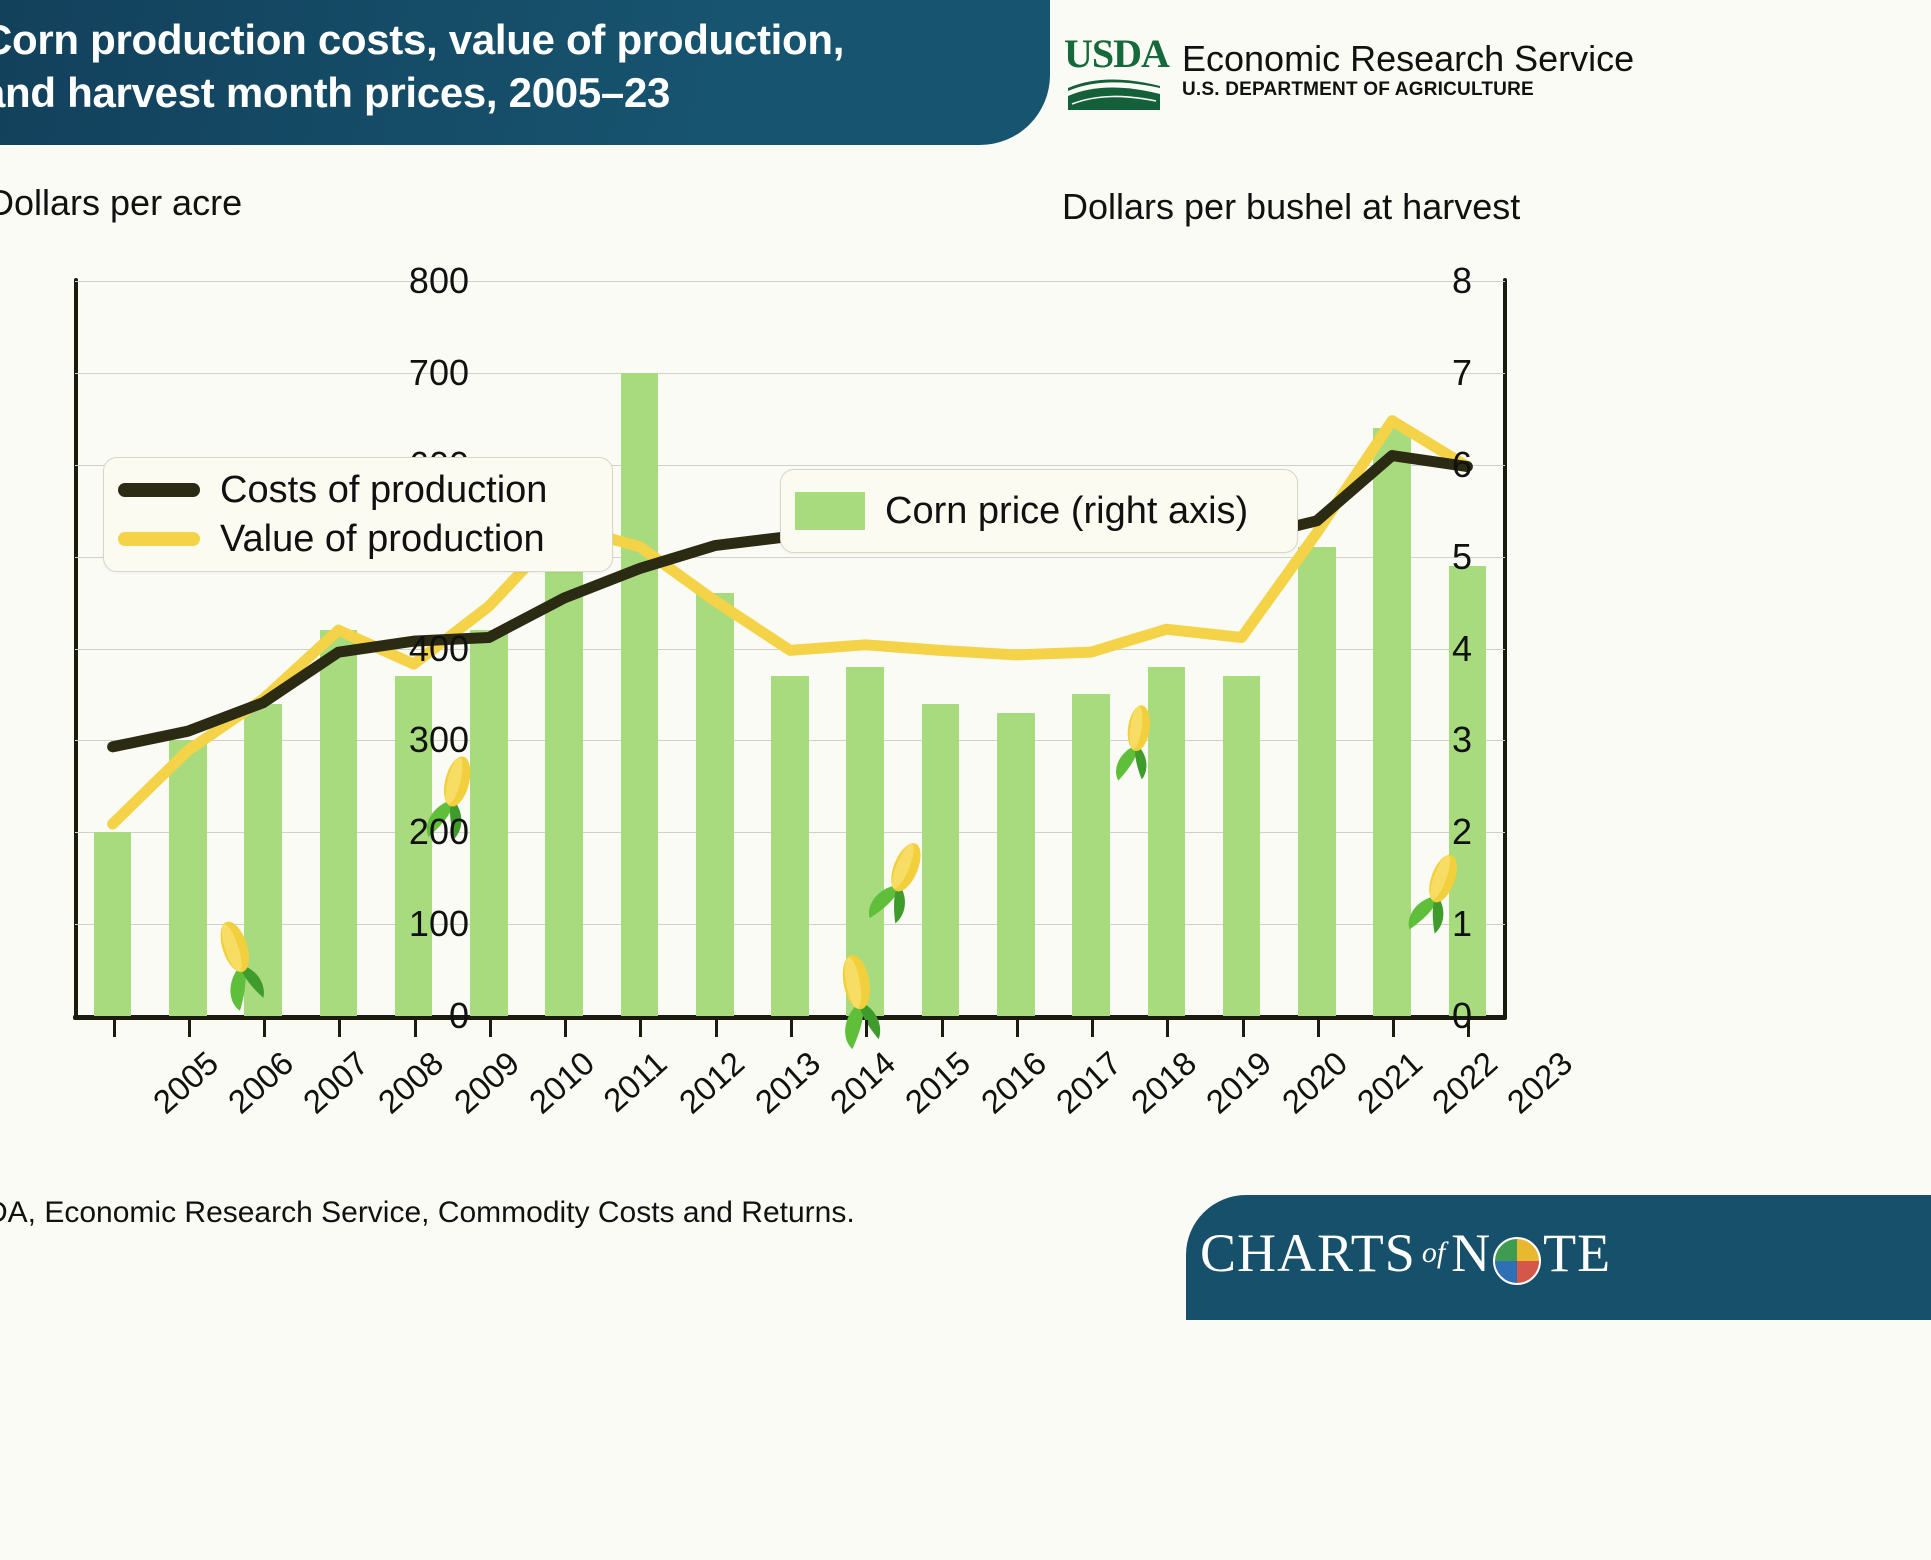 This screenshot has height=1560, width=1931. What do you see at coordinates (1462, 556) in the screenshot?
I see `right-axis-tick-label: 5` at bounding box center [1462, 556].